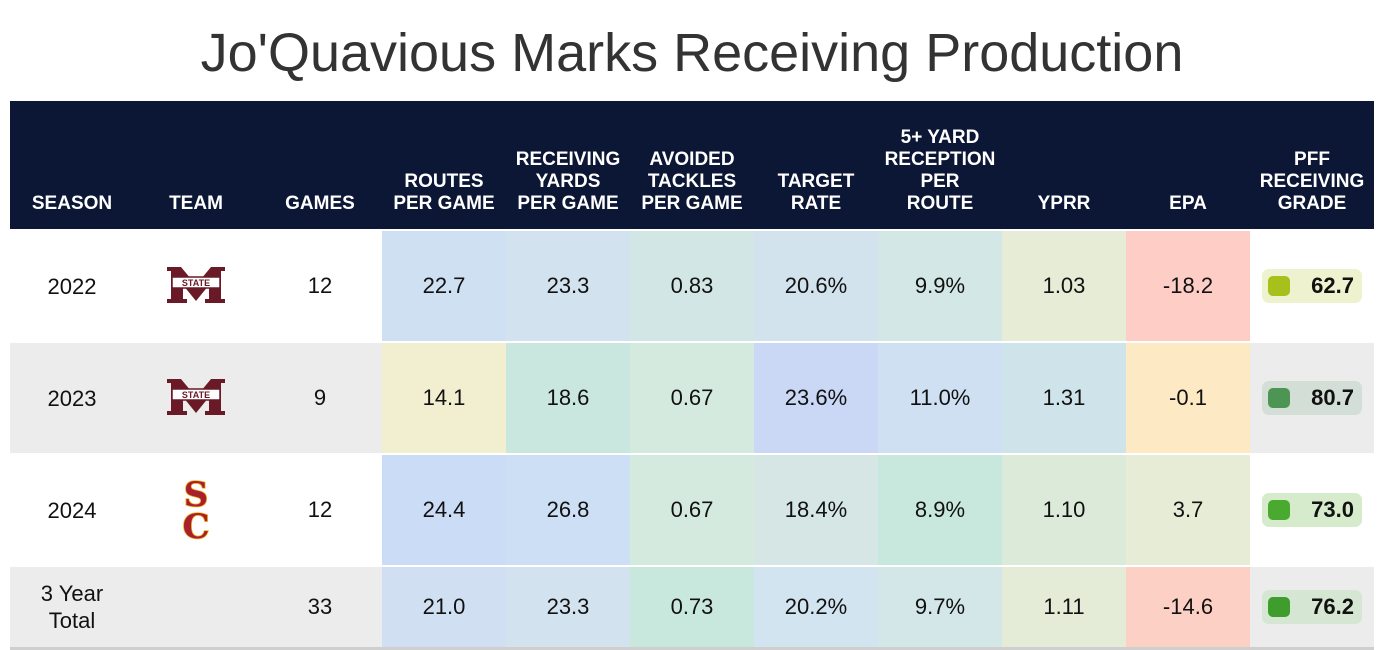 The width and height of the screenshot is (1384, 650). What do you see at coordinates (816, 509) in the screenshot?
I see `target-rate-cell: 18.4%` at bounding box center [816, 509].